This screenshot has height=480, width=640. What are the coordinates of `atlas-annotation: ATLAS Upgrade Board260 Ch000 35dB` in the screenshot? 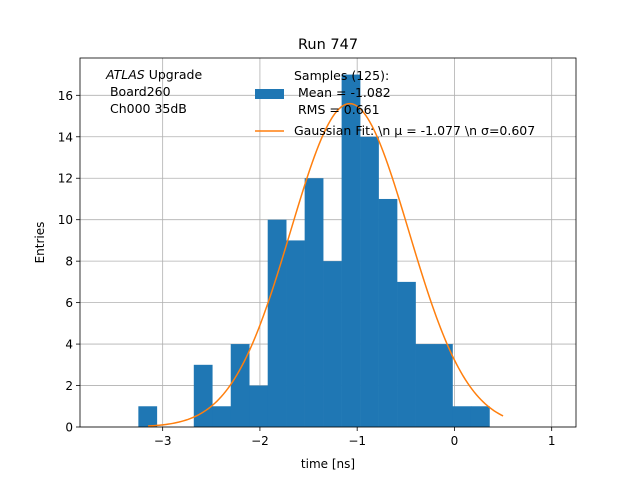 It's located at (153, 91).